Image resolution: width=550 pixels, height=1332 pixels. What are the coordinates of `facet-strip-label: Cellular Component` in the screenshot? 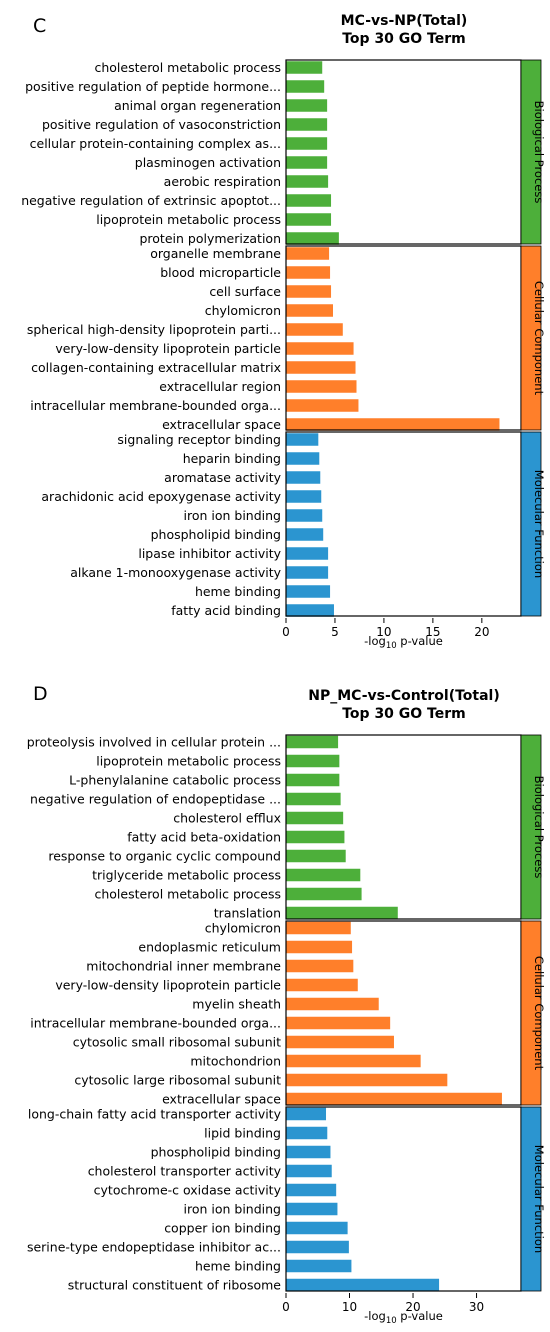 It's located at (539, 1013).